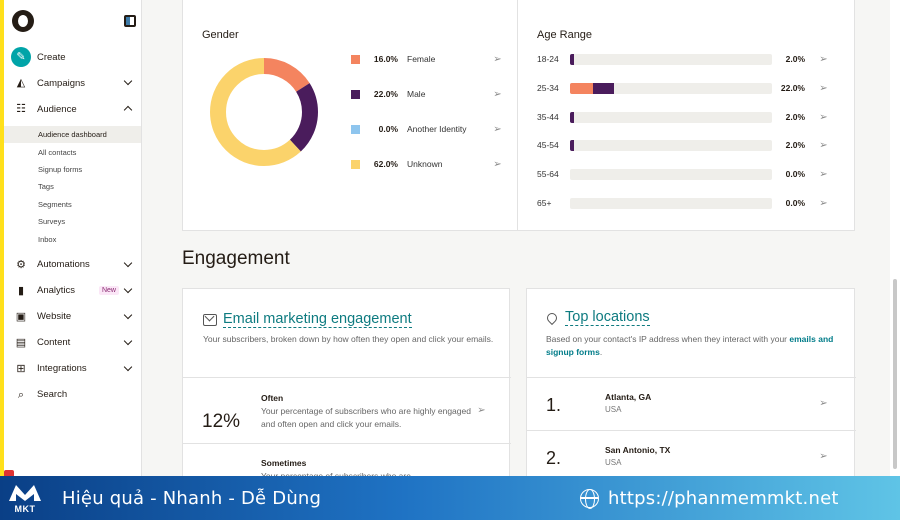  What do you see at coordinates (108, 290) in the screenshot?
I see `new-badge: New` at bounding box center [108, 290].